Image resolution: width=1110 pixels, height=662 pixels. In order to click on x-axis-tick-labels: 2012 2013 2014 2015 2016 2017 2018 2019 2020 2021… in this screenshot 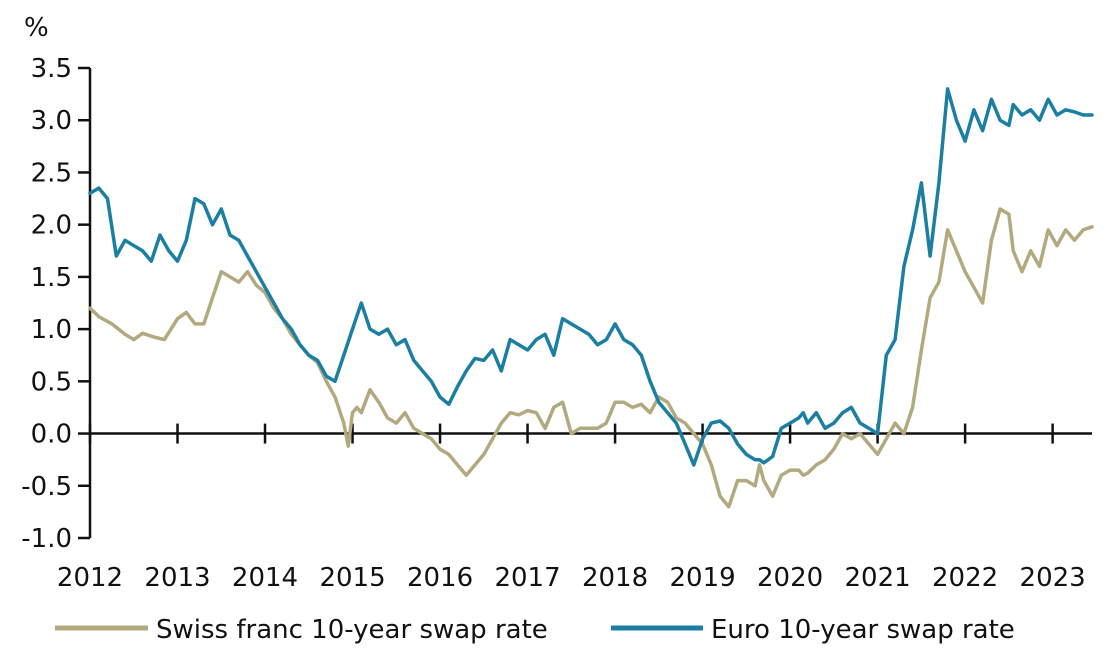, I will do `click(571, 578)`.